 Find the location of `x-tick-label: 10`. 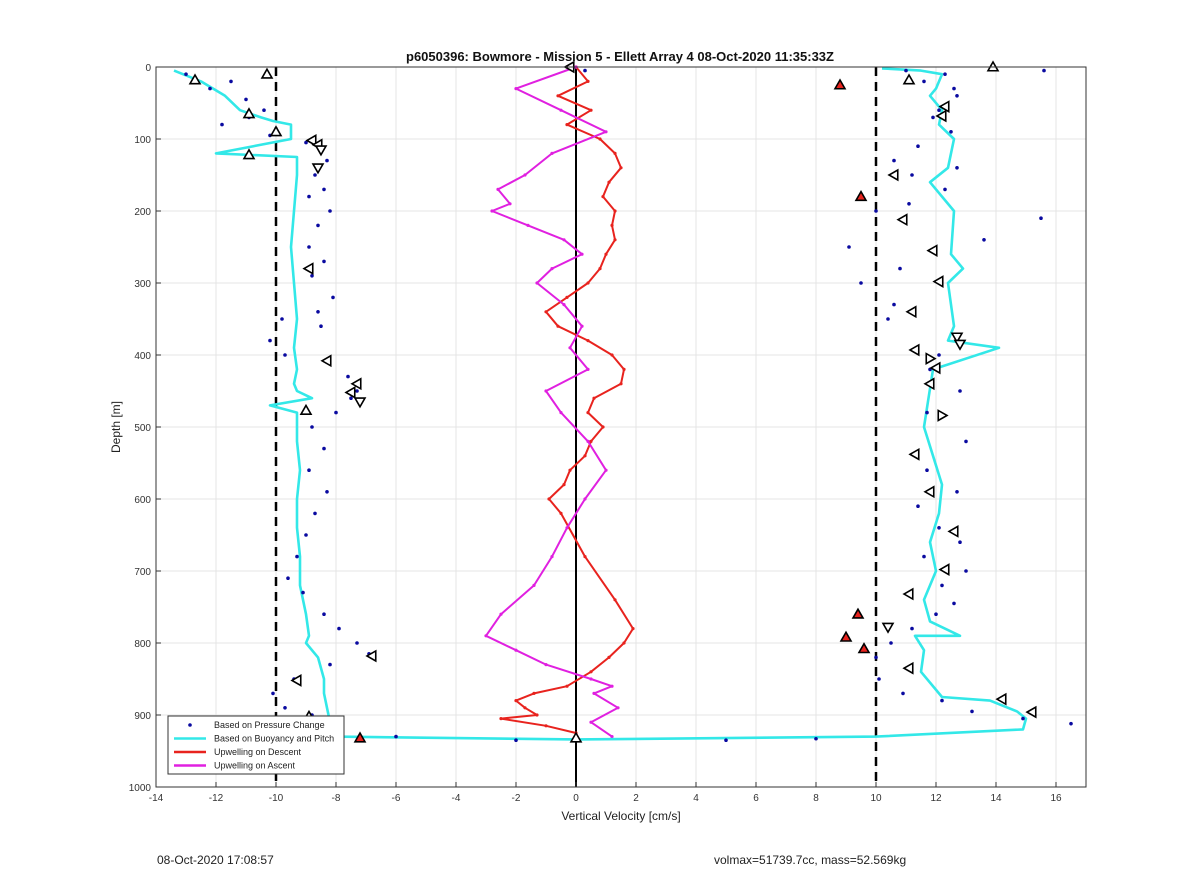

x-tick-label: 10 is located at coordinates (876, 798).